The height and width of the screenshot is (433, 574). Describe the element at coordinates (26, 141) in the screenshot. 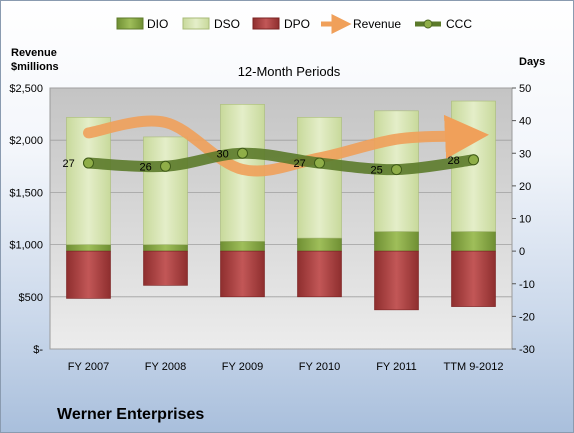

I see `left-tick-label: $2,000` at that location.